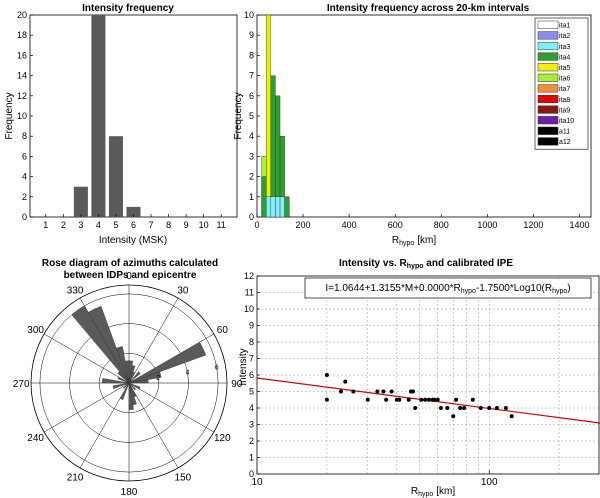 This screenshot has width=600, height=498. What do you see at coordinates (392, 288) in the screenshot?
I see `chart4-equation-part: I=1.0644+1.3155*M+0.0000*R` at bounding box center [392, 288].